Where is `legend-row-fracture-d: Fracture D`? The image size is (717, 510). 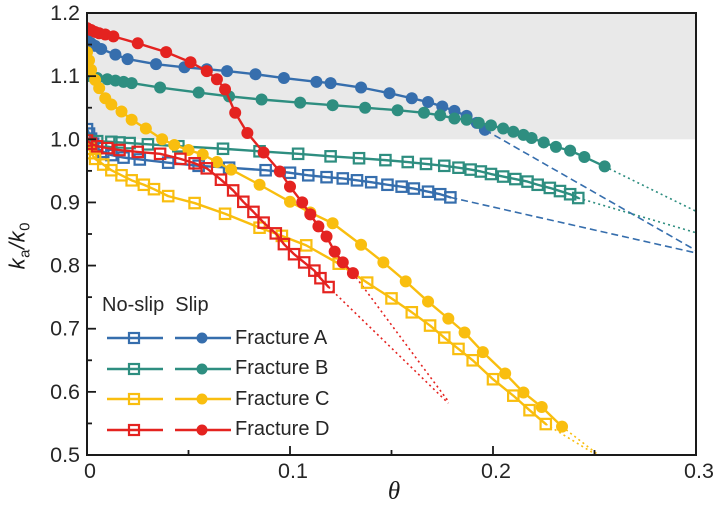
legend-row-fracture-d: Fracture D is located at coordinates (213, 430).